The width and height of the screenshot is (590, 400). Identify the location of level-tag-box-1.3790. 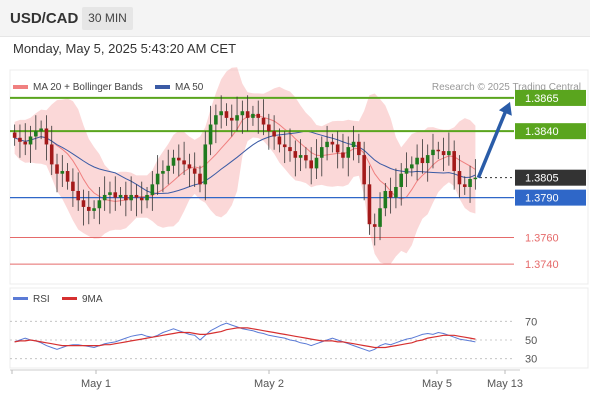
(550, 197).